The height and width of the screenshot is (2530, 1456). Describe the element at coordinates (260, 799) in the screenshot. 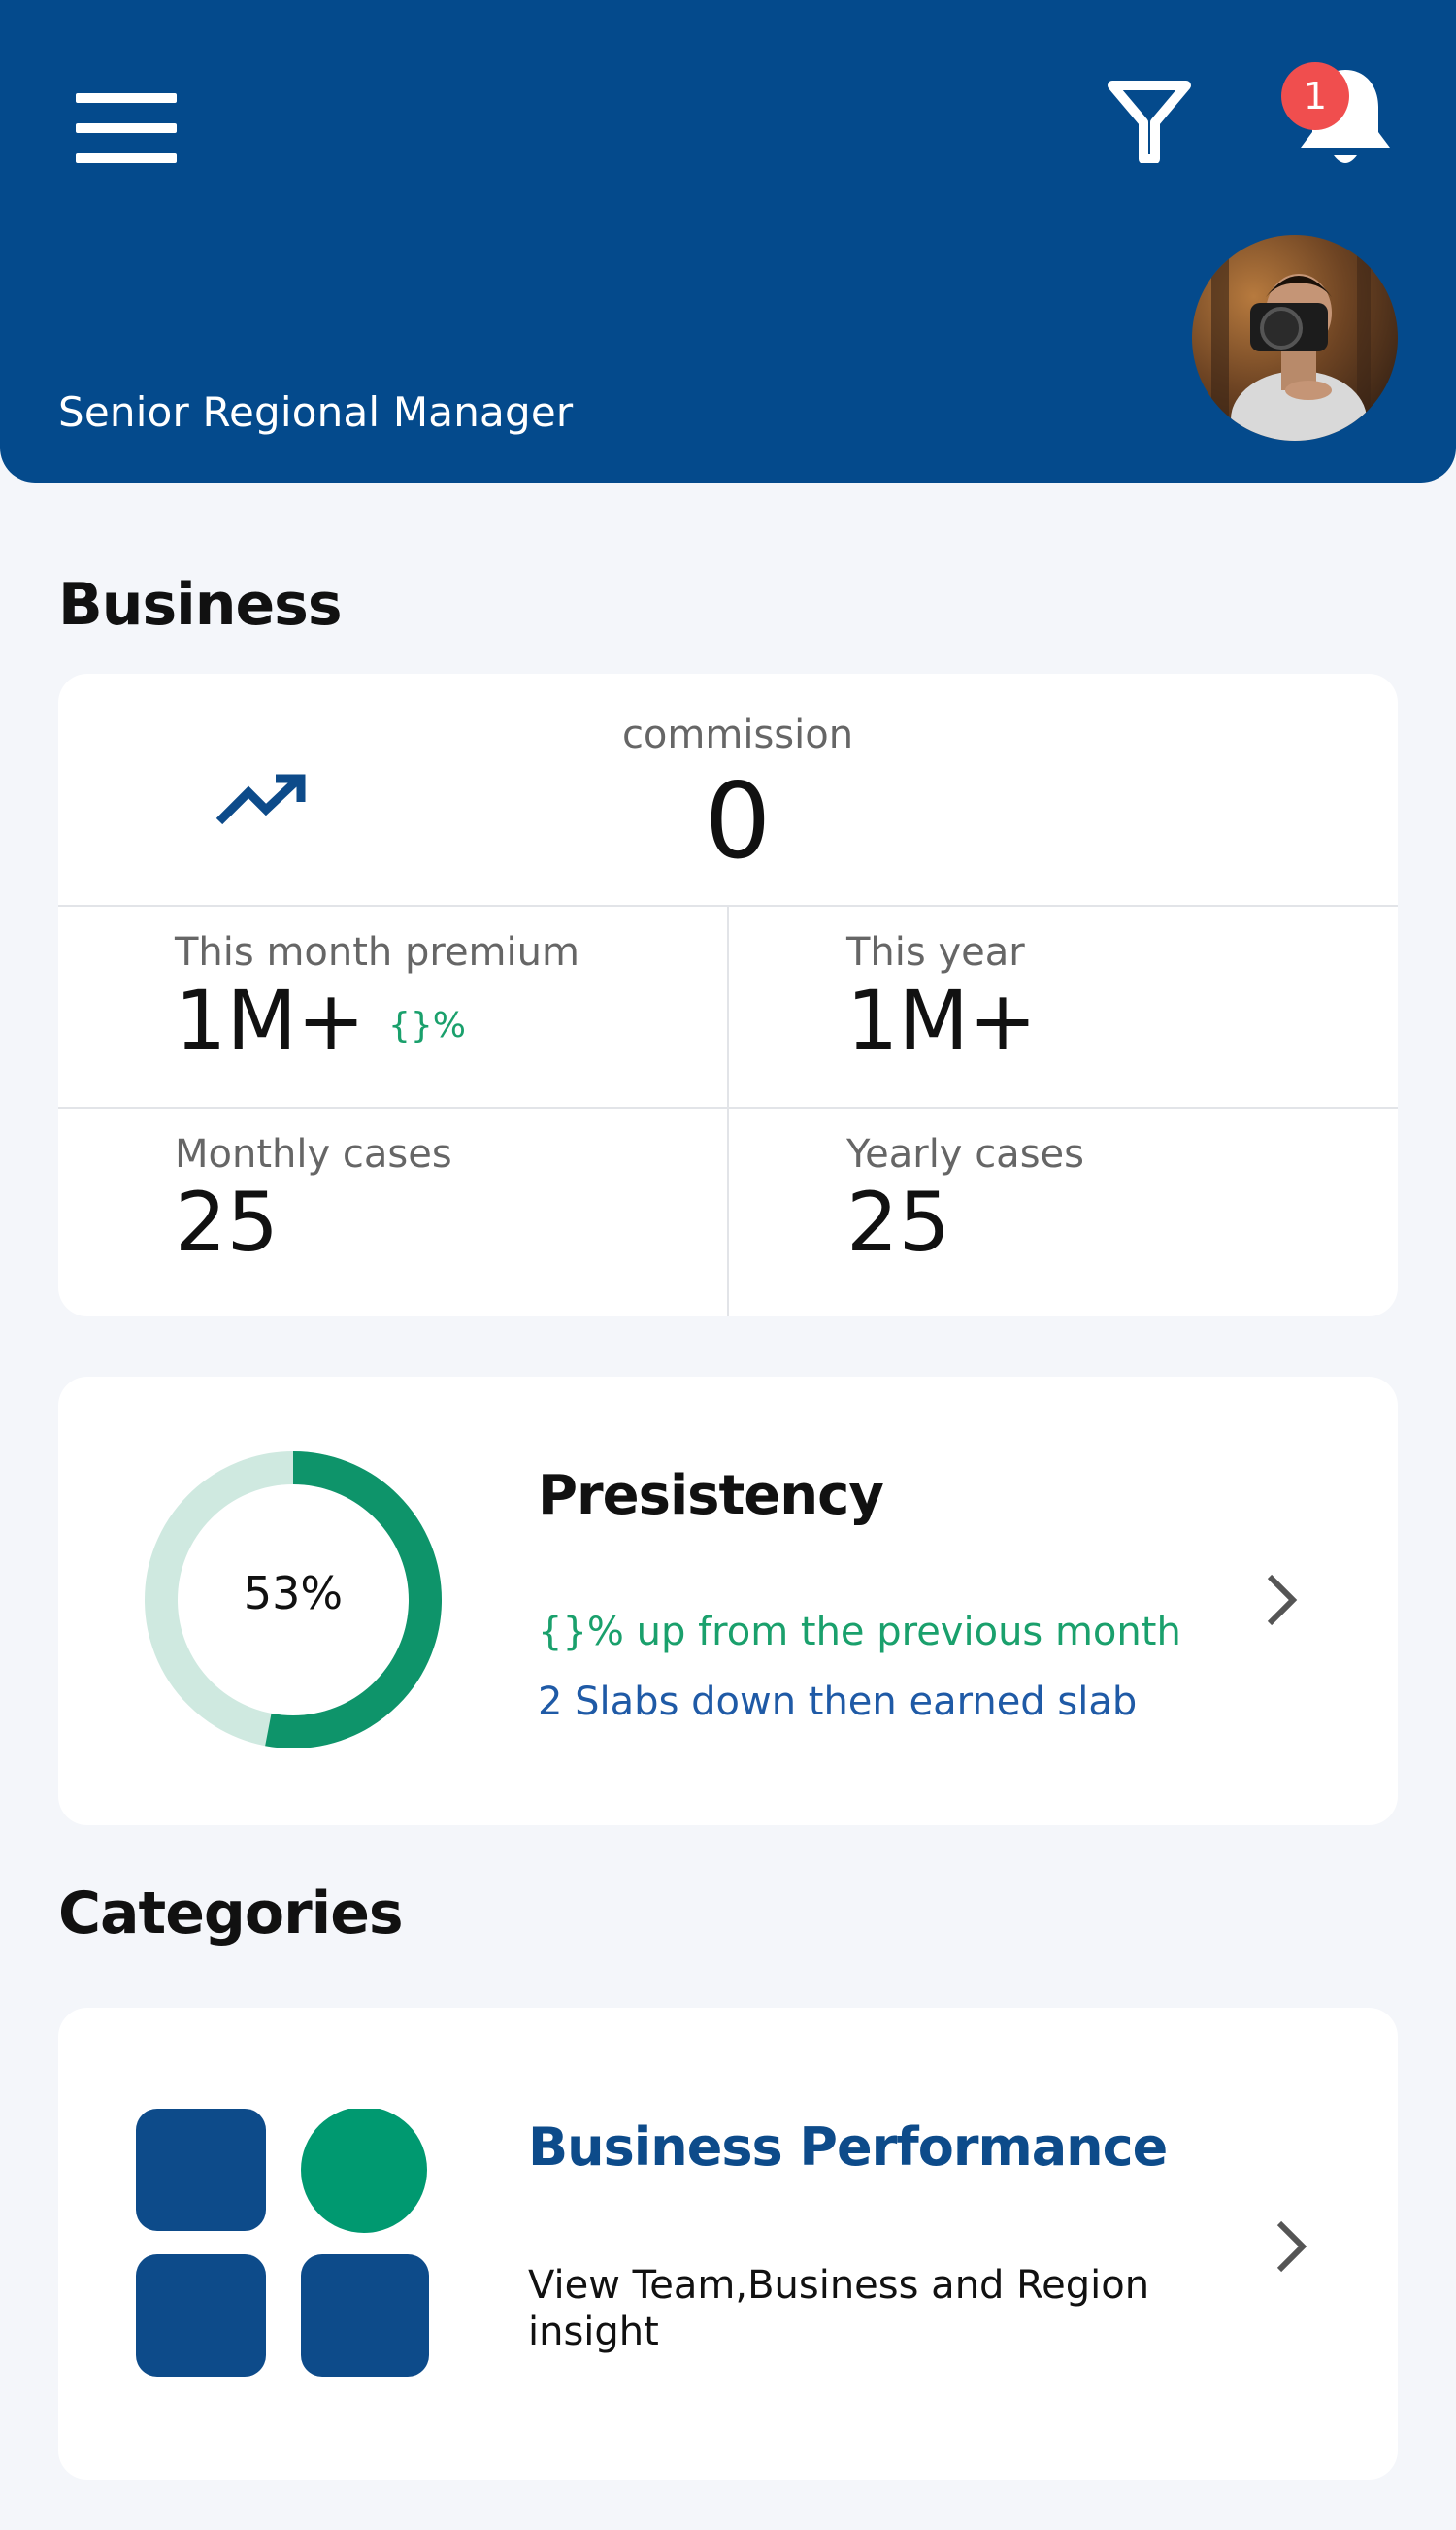

I see `trending-up-icon` at that location.